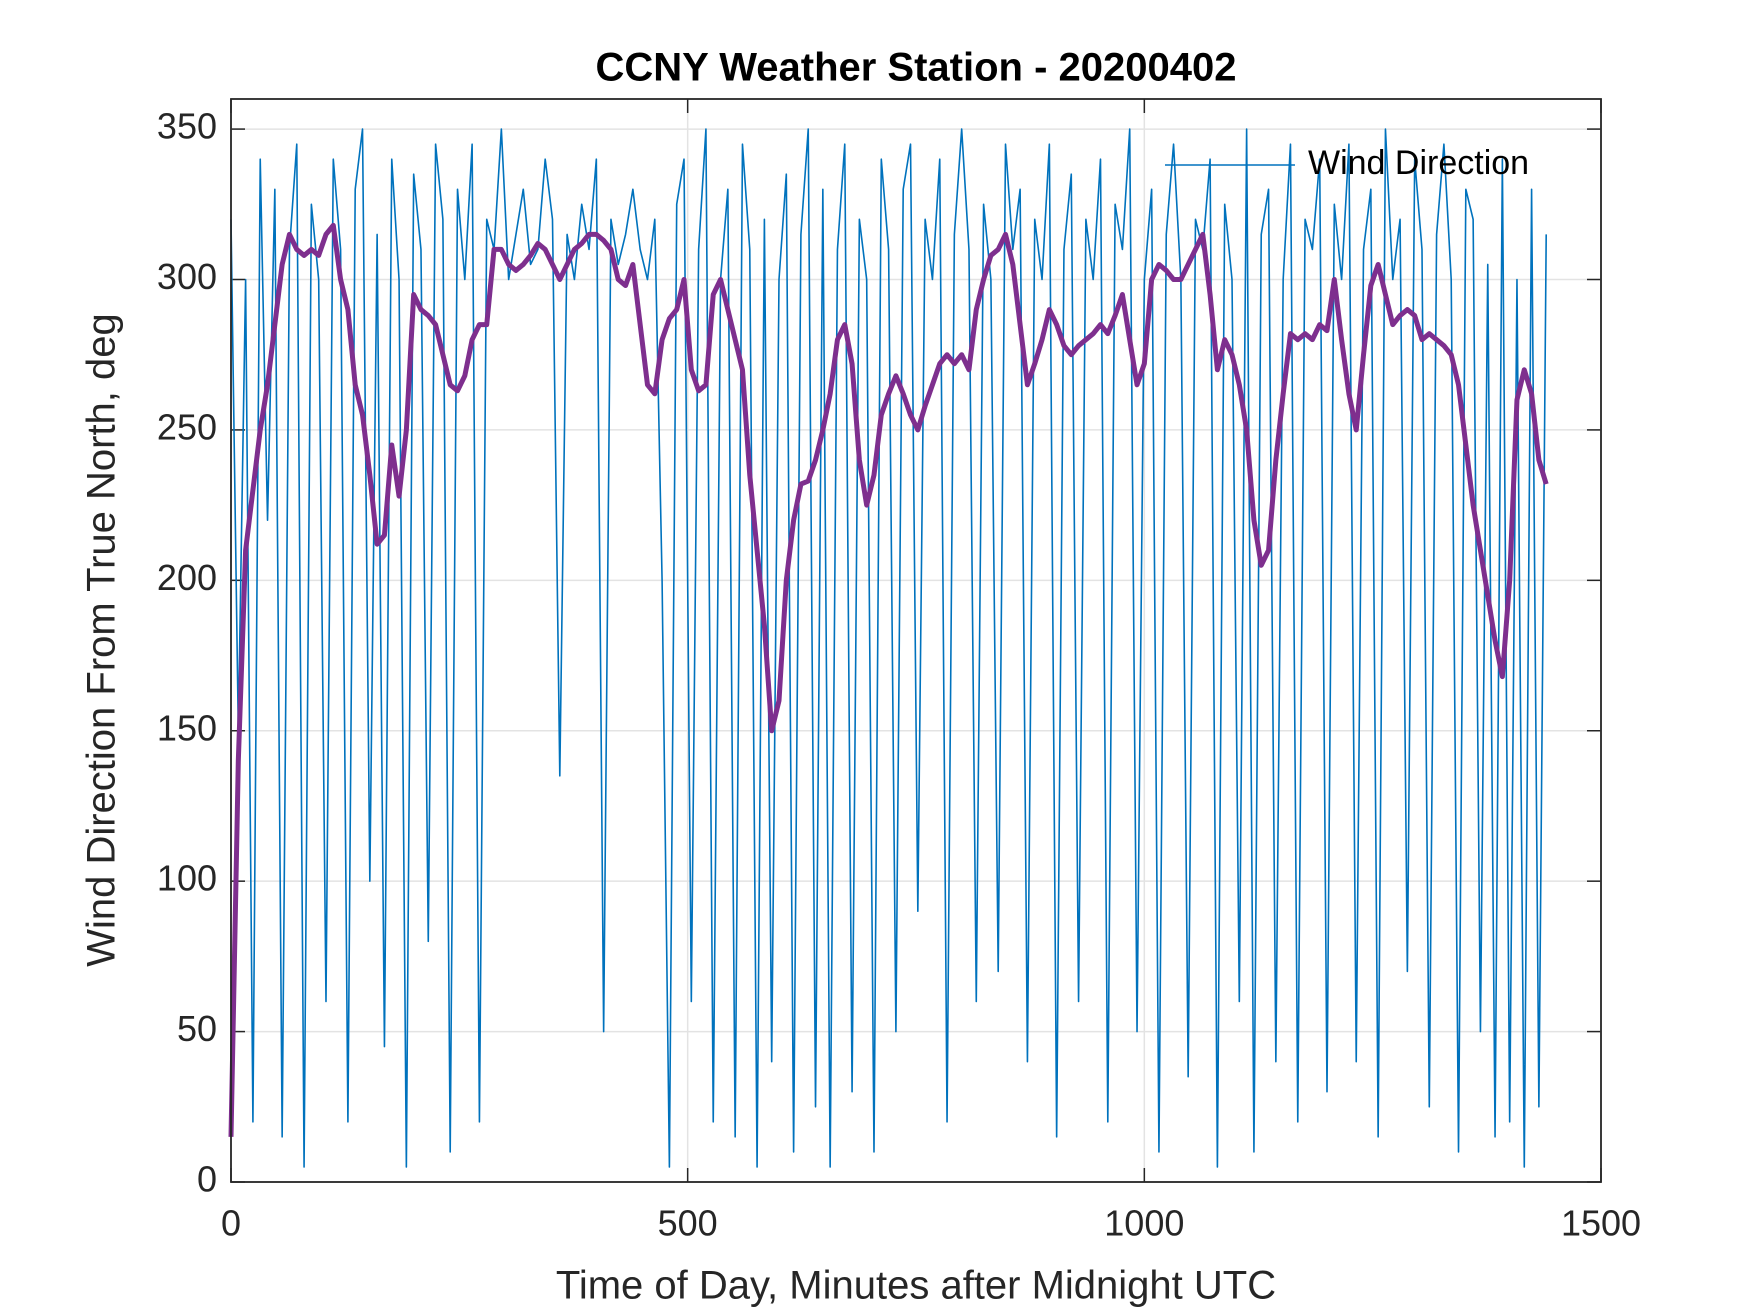 Image resolution: width=1750 pixels, height=1313 pixels. I want to click on x-axis-label: Time of Day, Minutes after Midnight UTC, so click(916, 1286).